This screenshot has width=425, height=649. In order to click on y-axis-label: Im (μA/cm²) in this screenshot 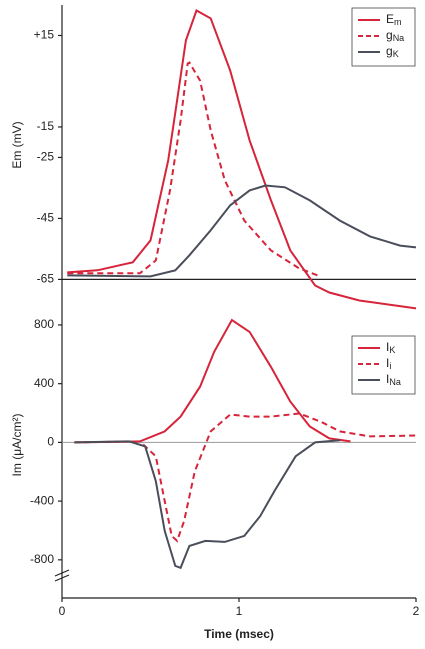, I will do `click(17, 445)`.